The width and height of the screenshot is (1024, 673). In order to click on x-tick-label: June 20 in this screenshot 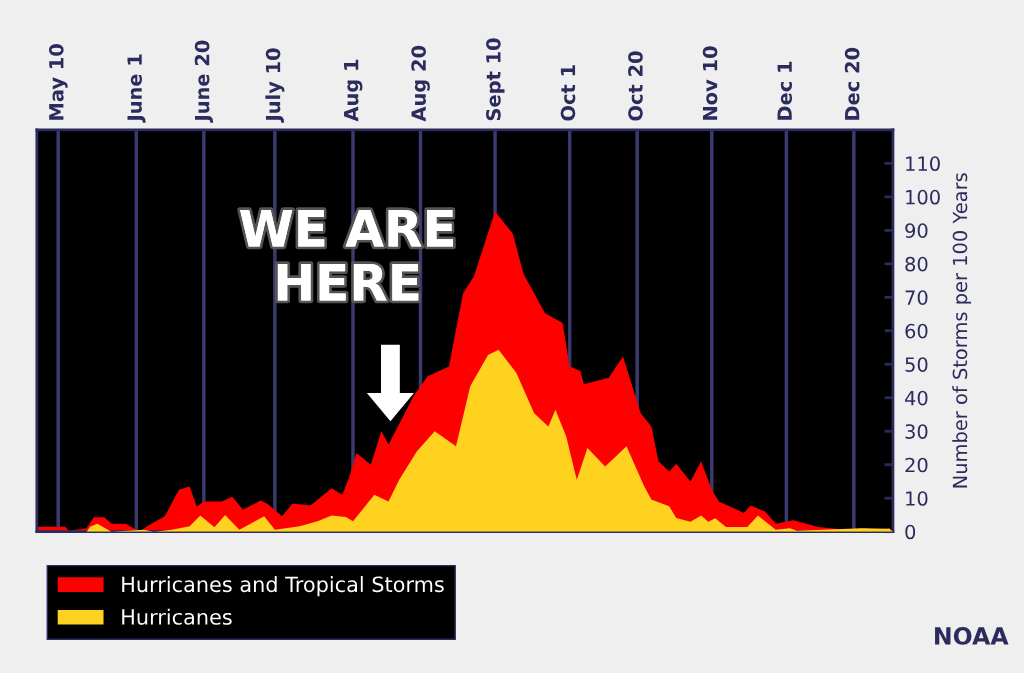, I will do `click(204, 81)`.